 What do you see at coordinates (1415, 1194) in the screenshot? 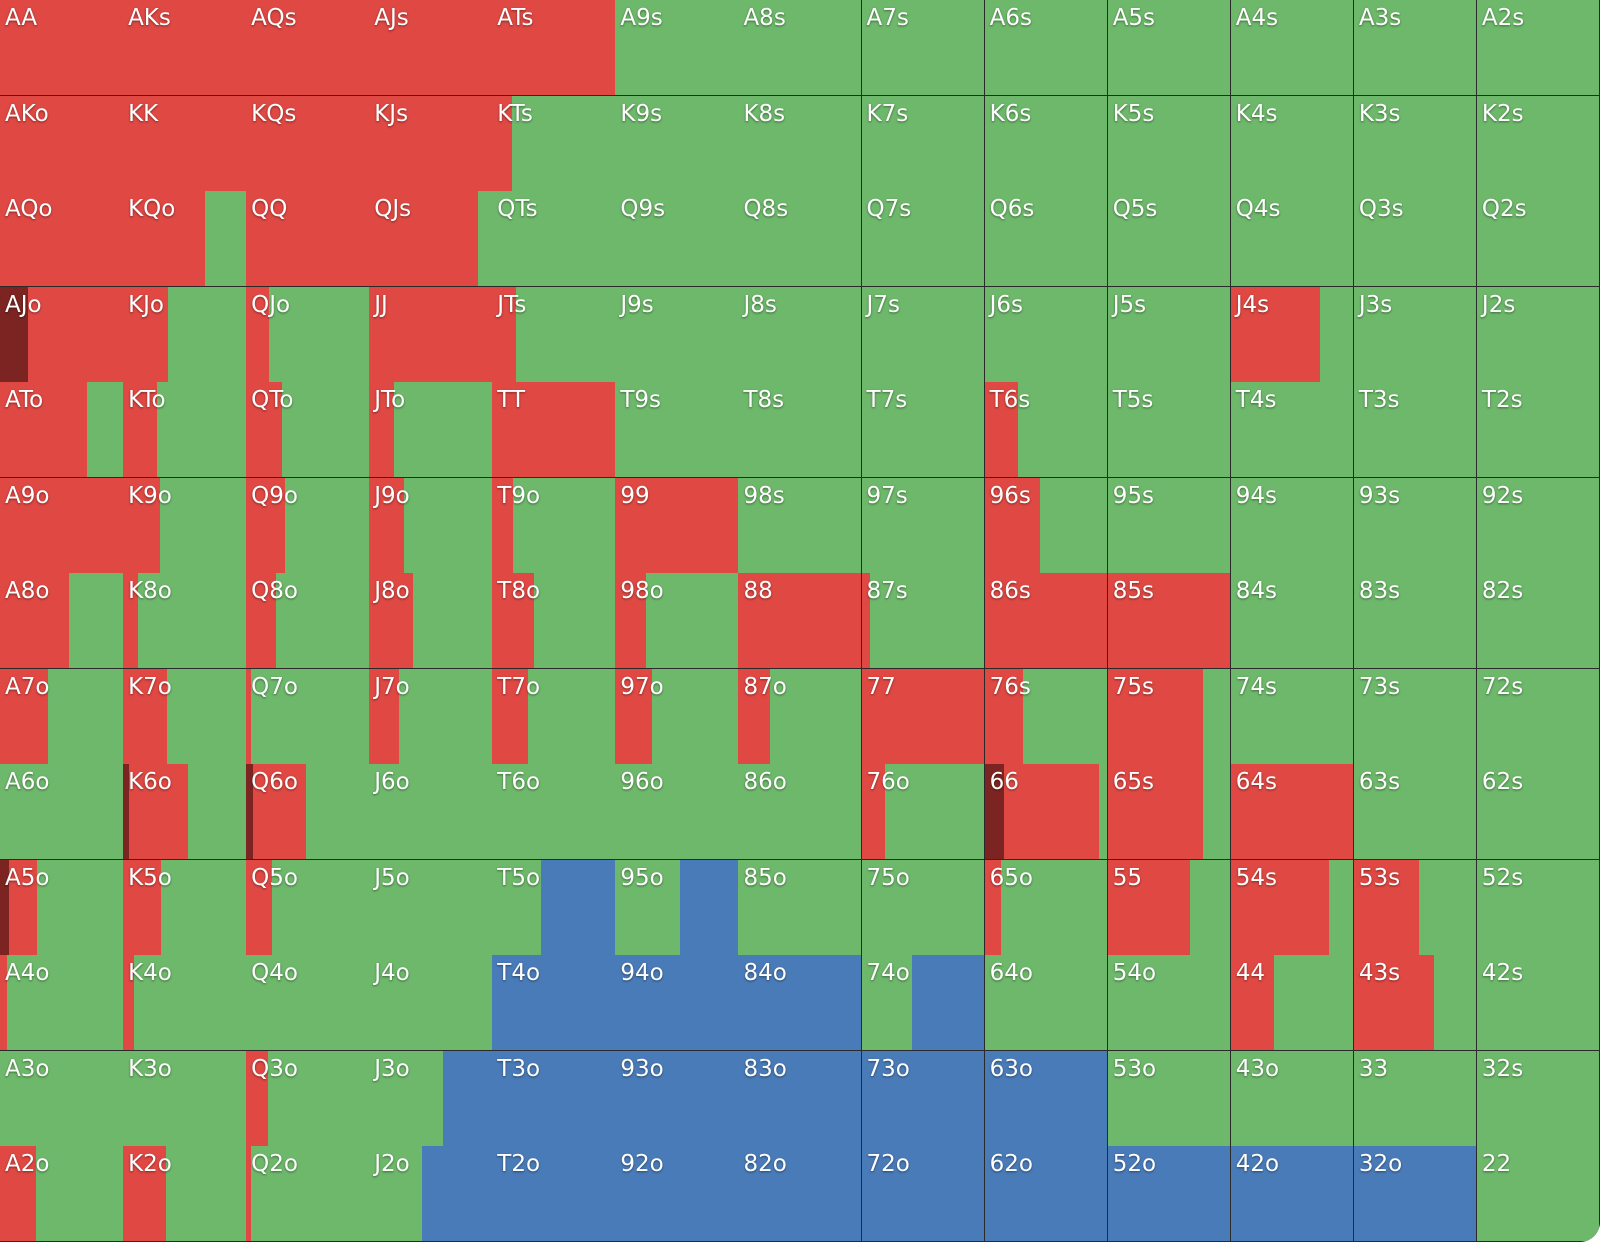
I see `hand-cell-32o: 32o` at bounding box center [1415, 1194].